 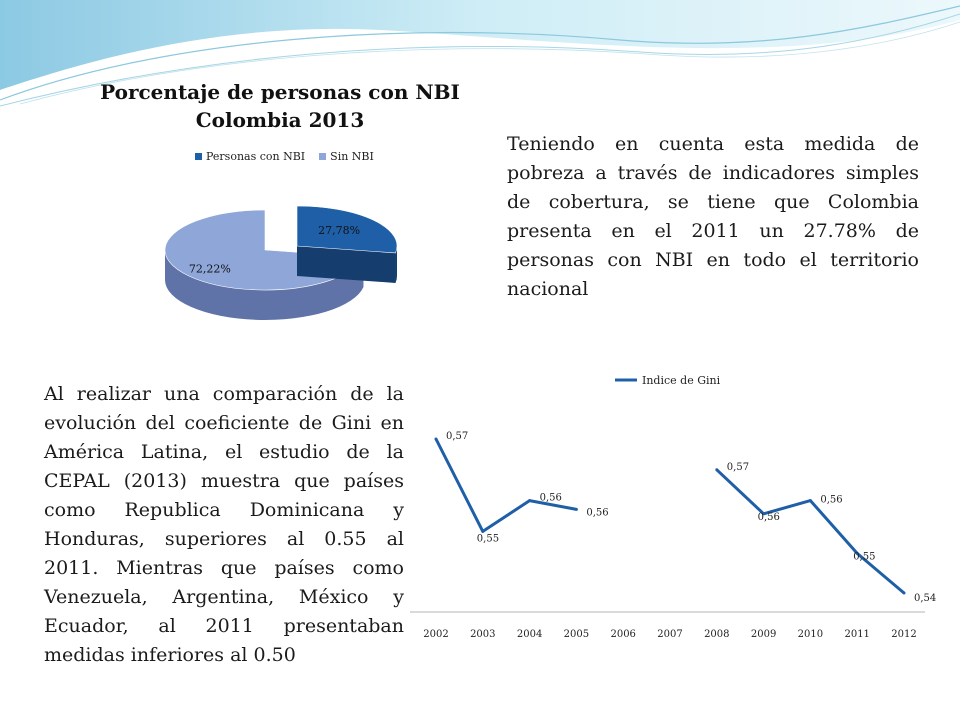 What do you see at coordinates (482, 634) in the screenshot?
I see `x-tick-label-2003: 2003` at bounding box center [482, 634].